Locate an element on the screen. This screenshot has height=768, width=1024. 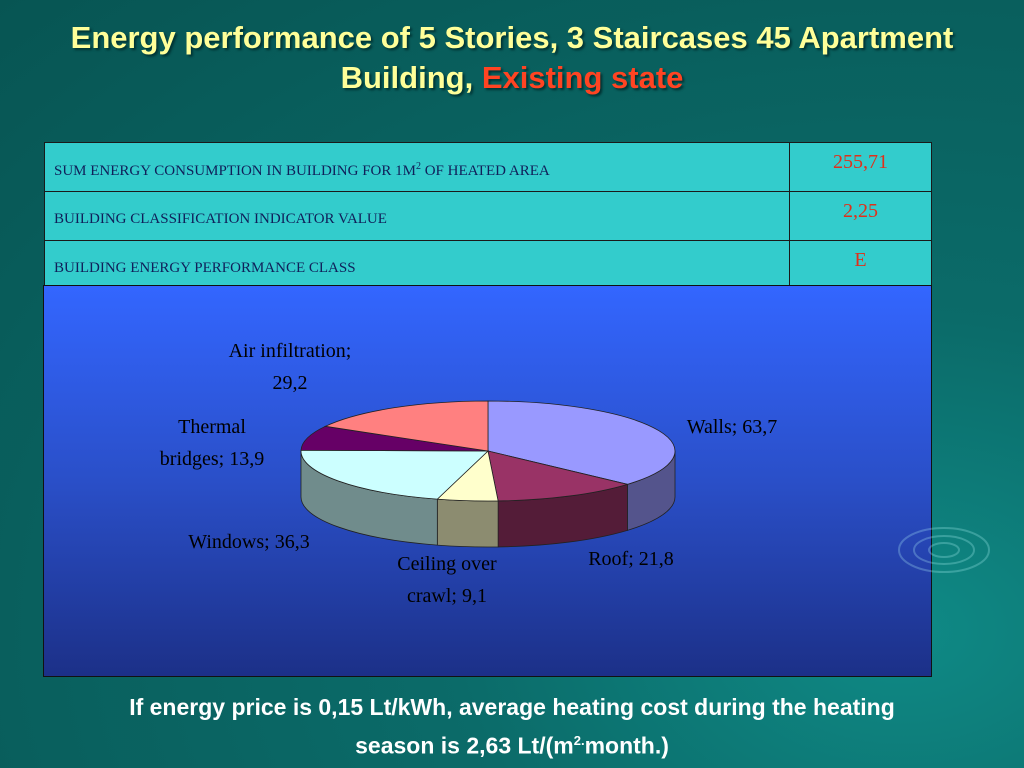
pie-data-label: Roof; 21,8 is located at coordinates (631, 559).